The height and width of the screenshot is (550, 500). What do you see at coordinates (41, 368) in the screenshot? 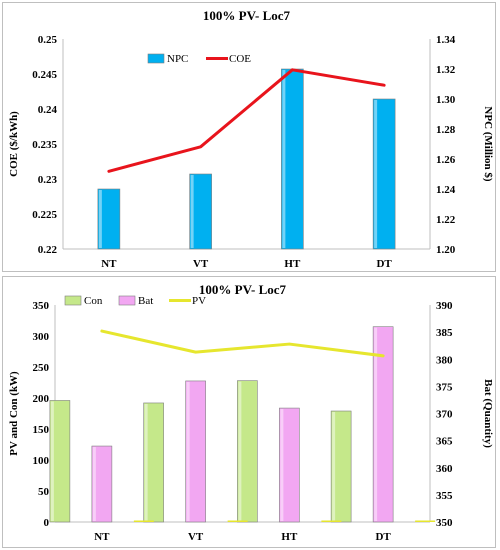
I see `left-tick-label: 250` at bounding box center [41, 368].